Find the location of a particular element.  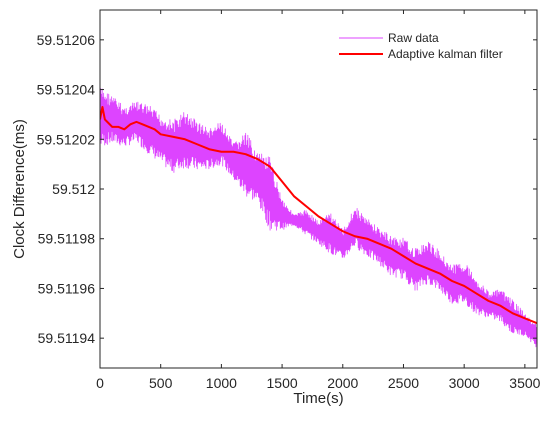

legend-box is located at coordinates (430, 48).